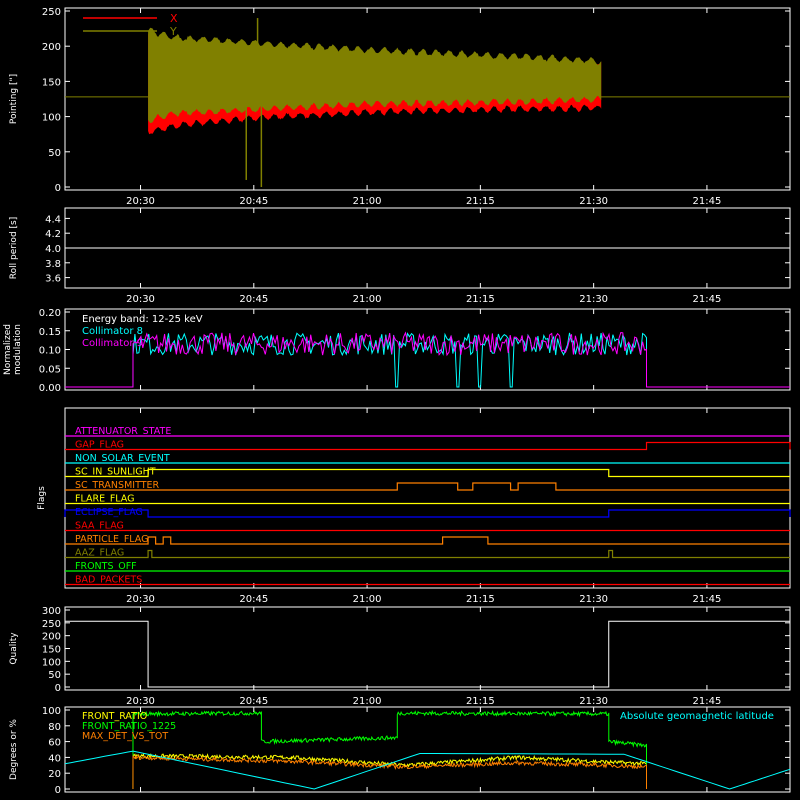 This screenshot has width=800, height=800. What do you see at coordinates (427, 654) in the screenshot?
I see `series-line` at bounding box center [427, 654].